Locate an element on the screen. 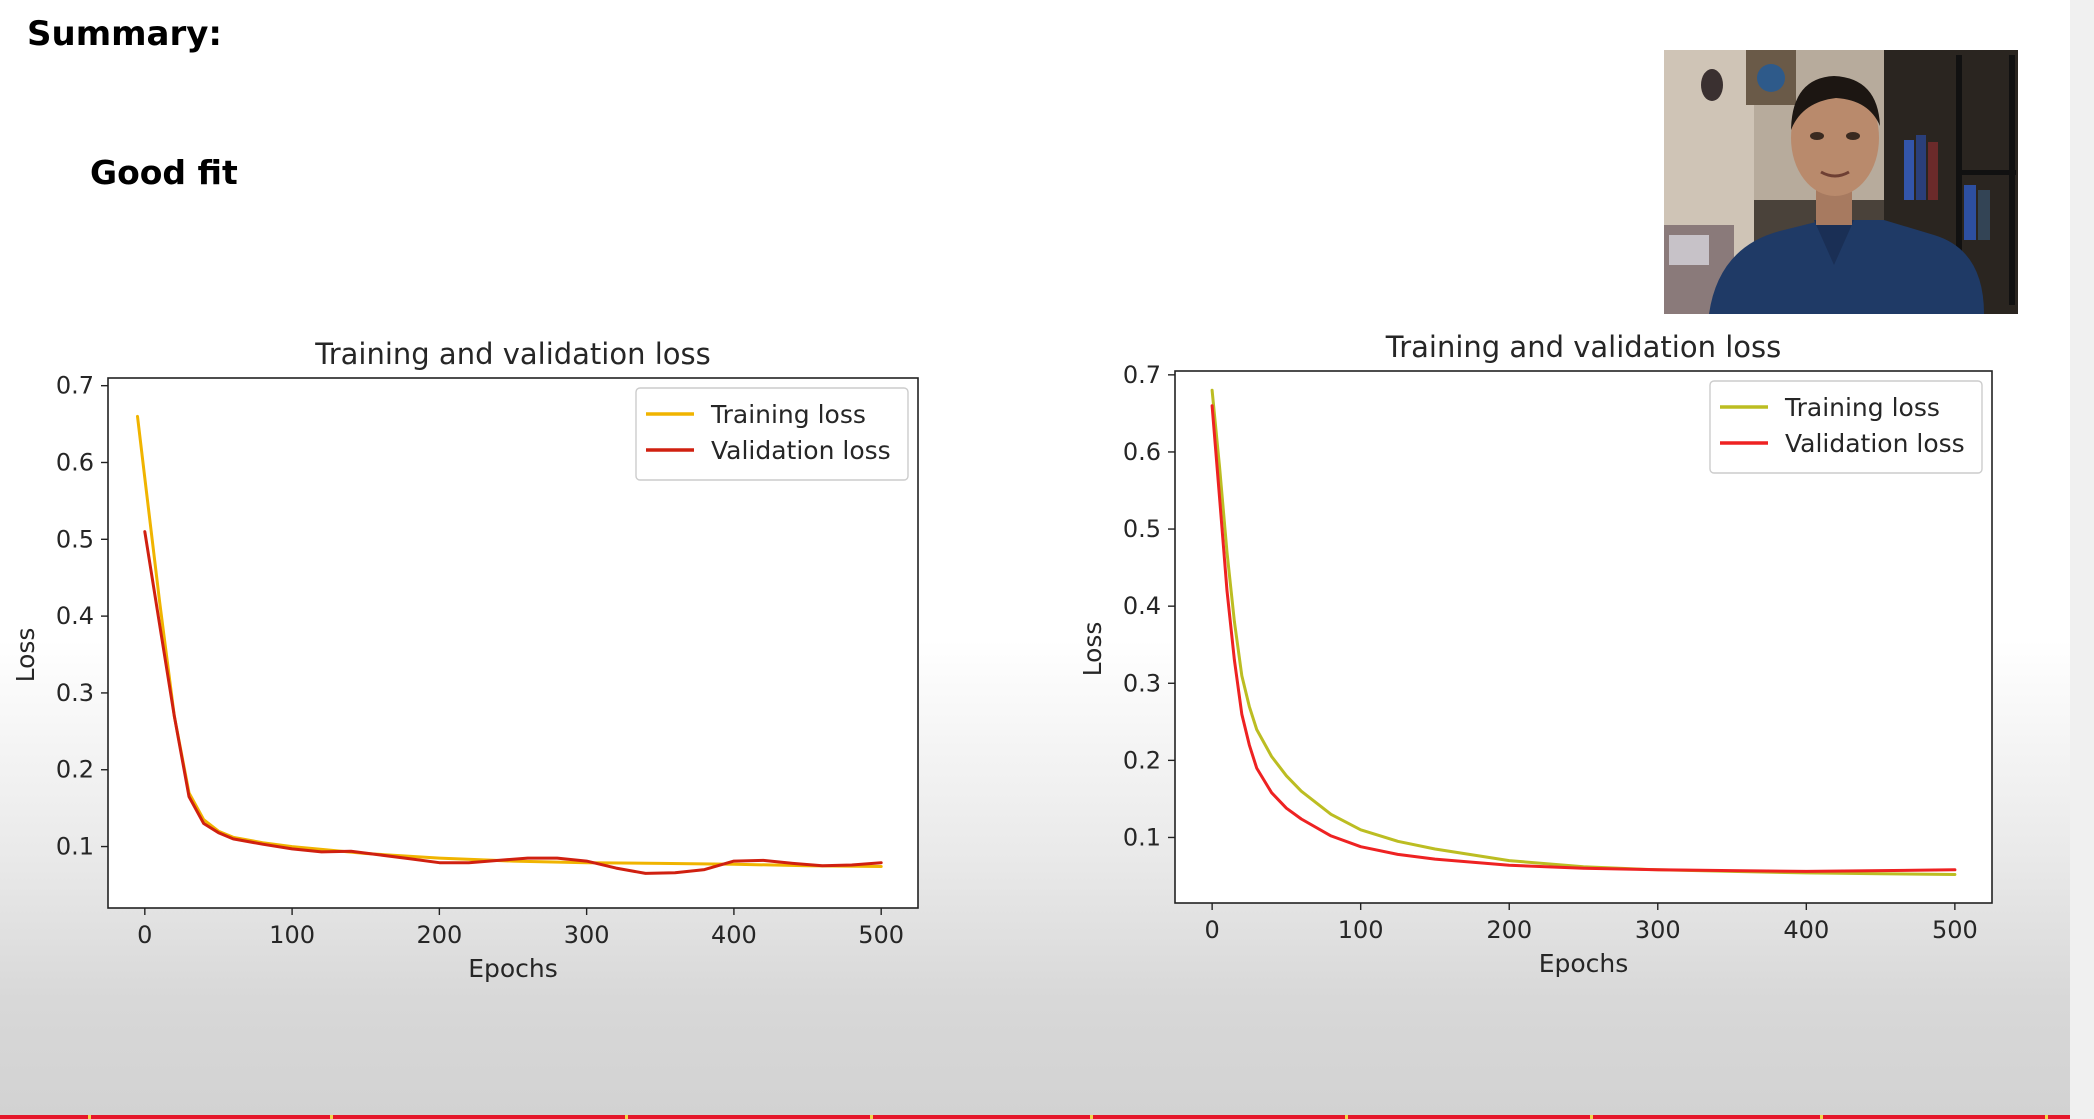 The height and width of the screenshot is (1119, 2094). video-progress-bar is located at coordinates (1035, 1117).